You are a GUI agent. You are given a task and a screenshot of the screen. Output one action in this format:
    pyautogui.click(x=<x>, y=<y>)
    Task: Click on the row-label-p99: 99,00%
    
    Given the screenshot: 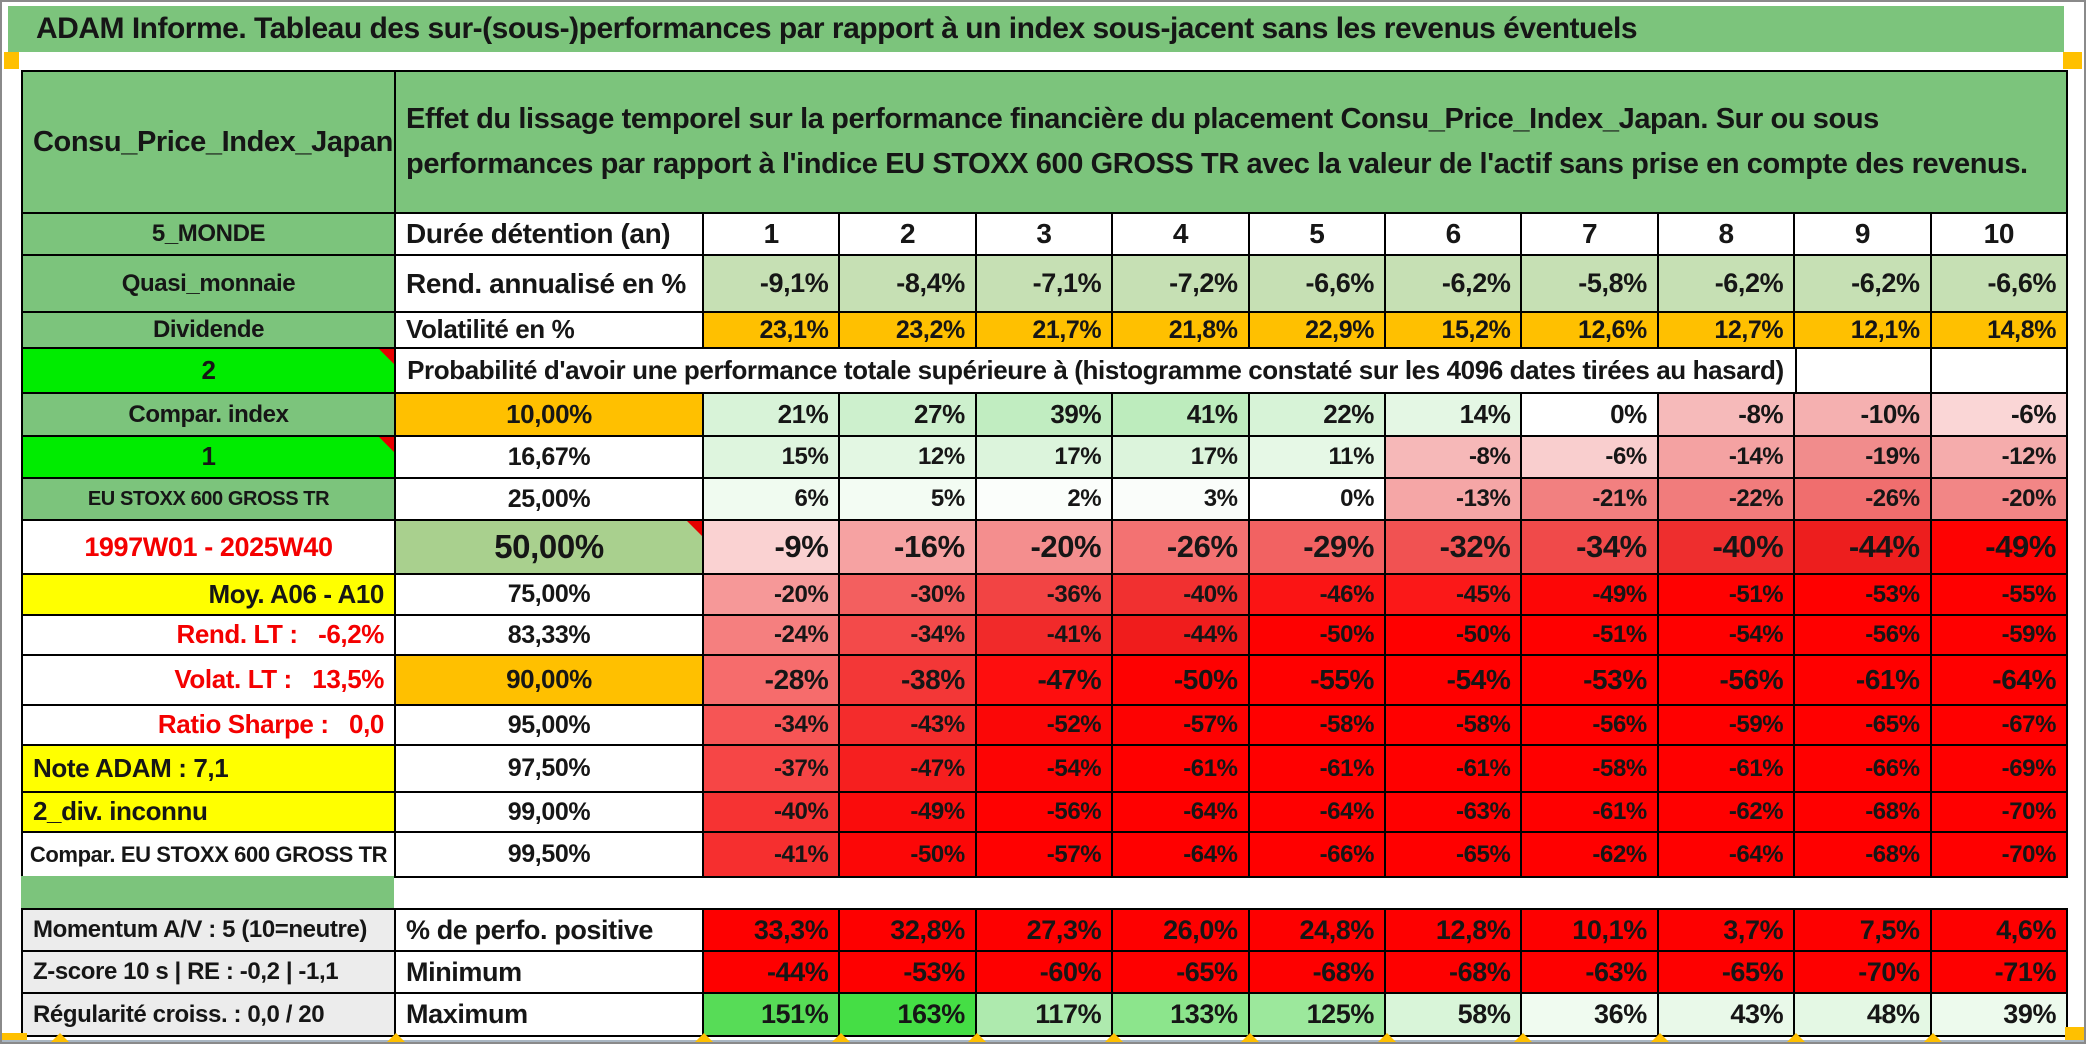 What is the action you would take?
    pyautogui.click(x=550, y=813)
    